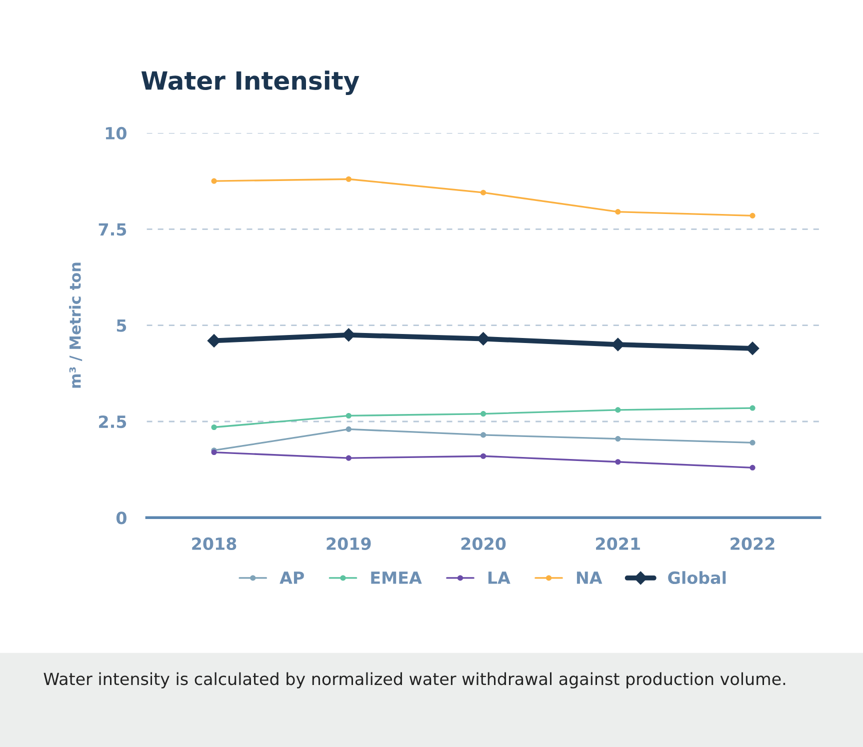 Image resolution: width=863 pixels, height=747 pixels. Describe the element at coordinates (214, 543) in the screenshot. I see `x-tick-label: 2018` at that location.